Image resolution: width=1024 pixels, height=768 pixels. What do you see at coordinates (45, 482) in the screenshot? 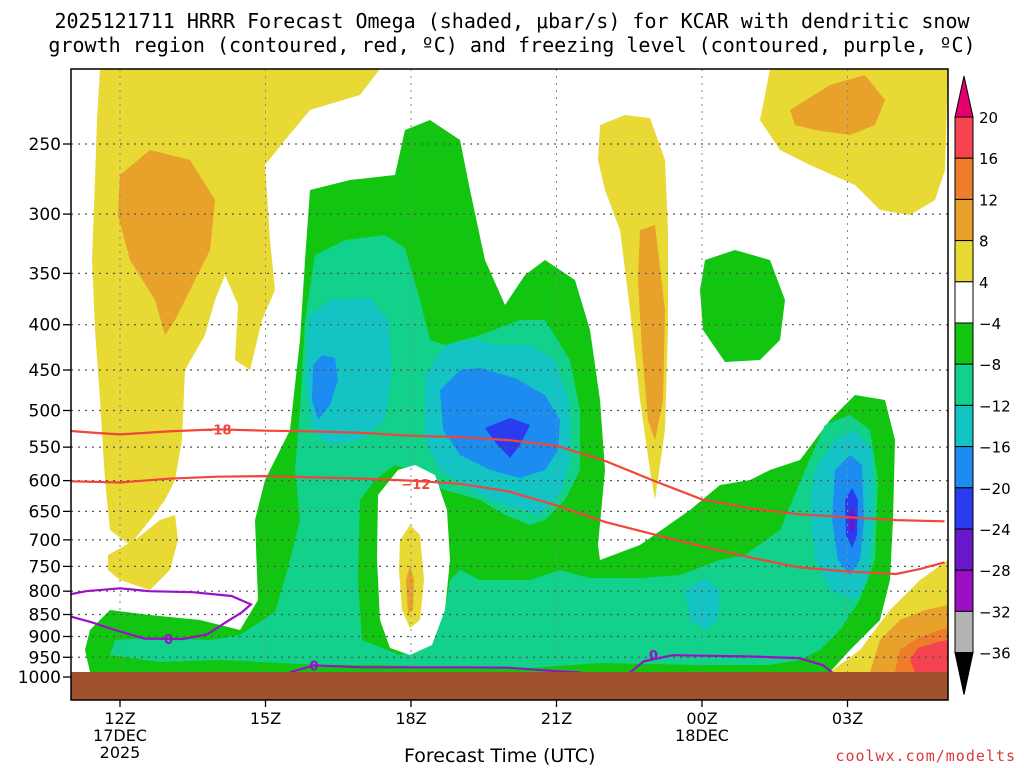
I see `y-tick-label: 600` at bounding box center [45, 482].